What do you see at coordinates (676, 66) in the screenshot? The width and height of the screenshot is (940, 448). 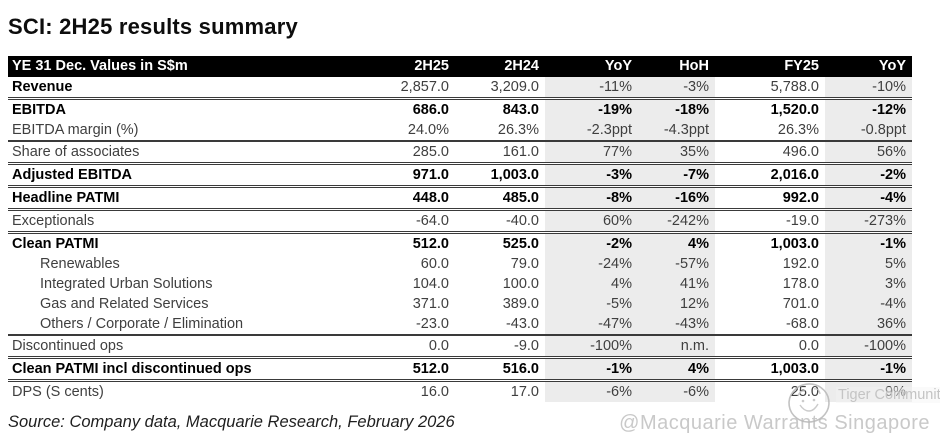 I see `col-header-hoh: HoH` at bounding box center [676, 66].